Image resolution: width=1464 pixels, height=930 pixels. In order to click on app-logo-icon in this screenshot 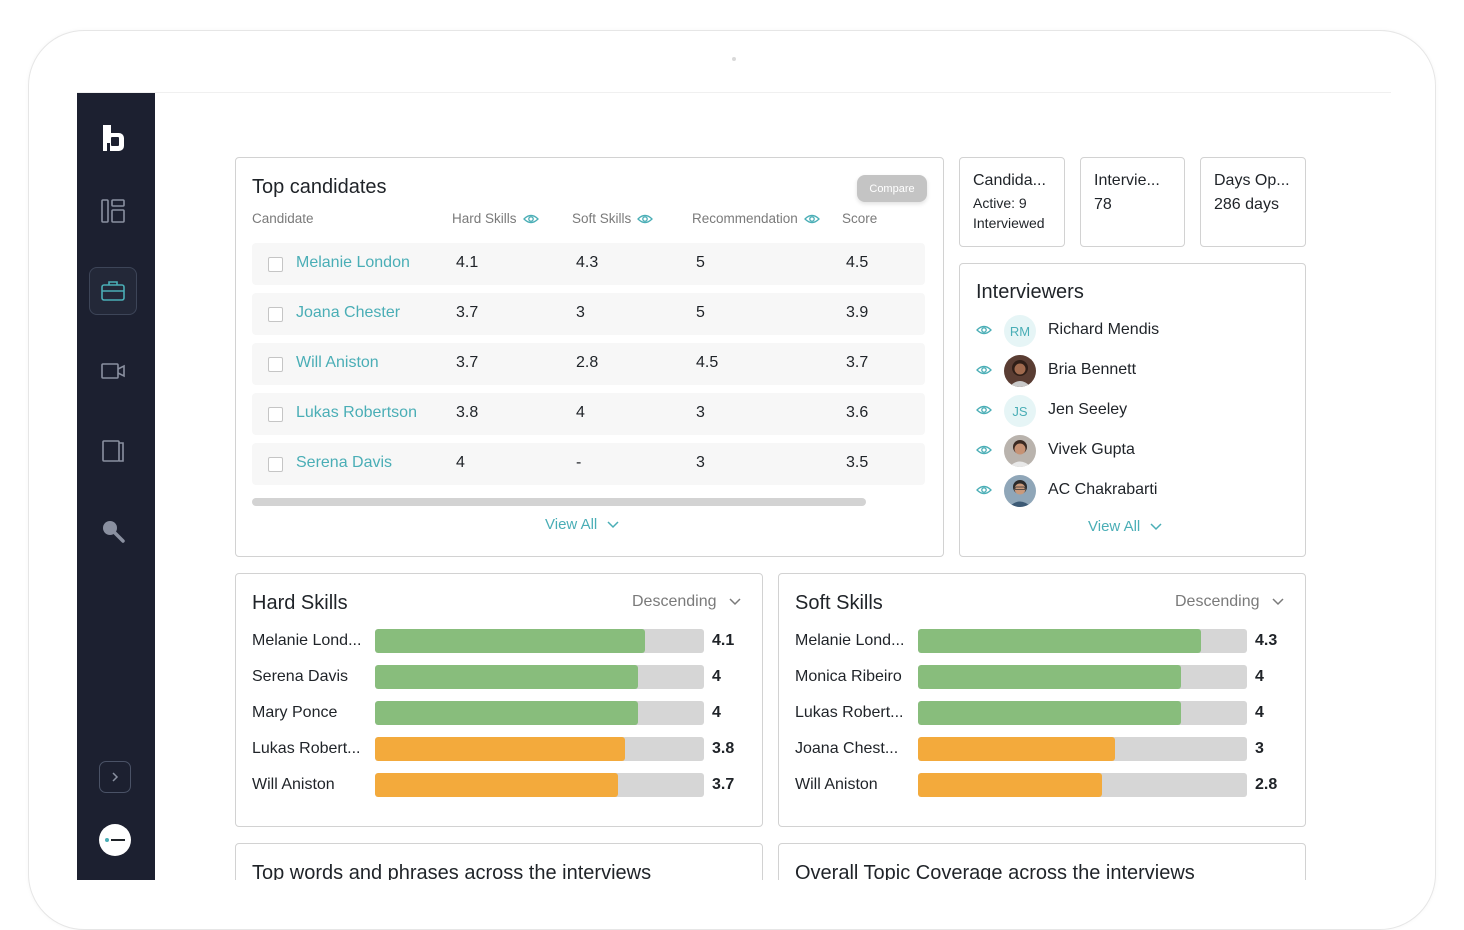, I will do `click(113, 137)`.